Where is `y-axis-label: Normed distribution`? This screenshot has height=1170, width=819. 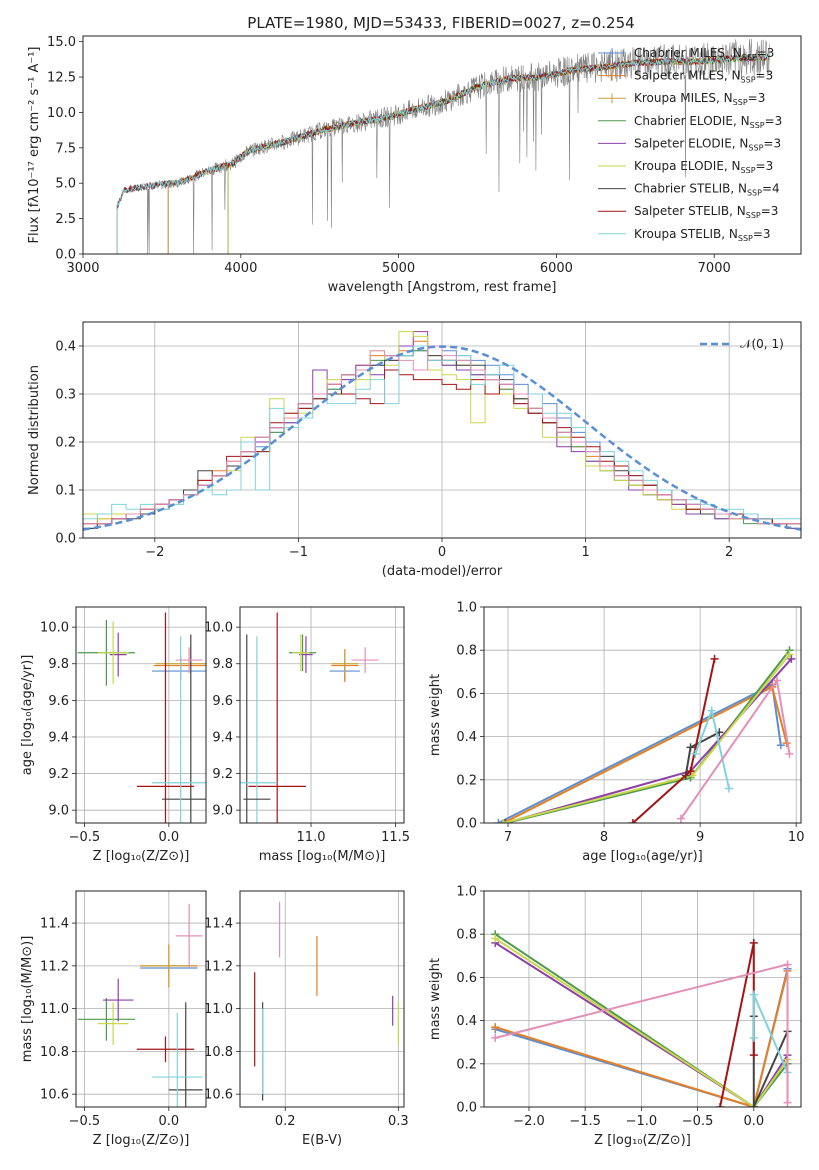 y-axis-label: Normed distribution is located at coordinates (34, 430).